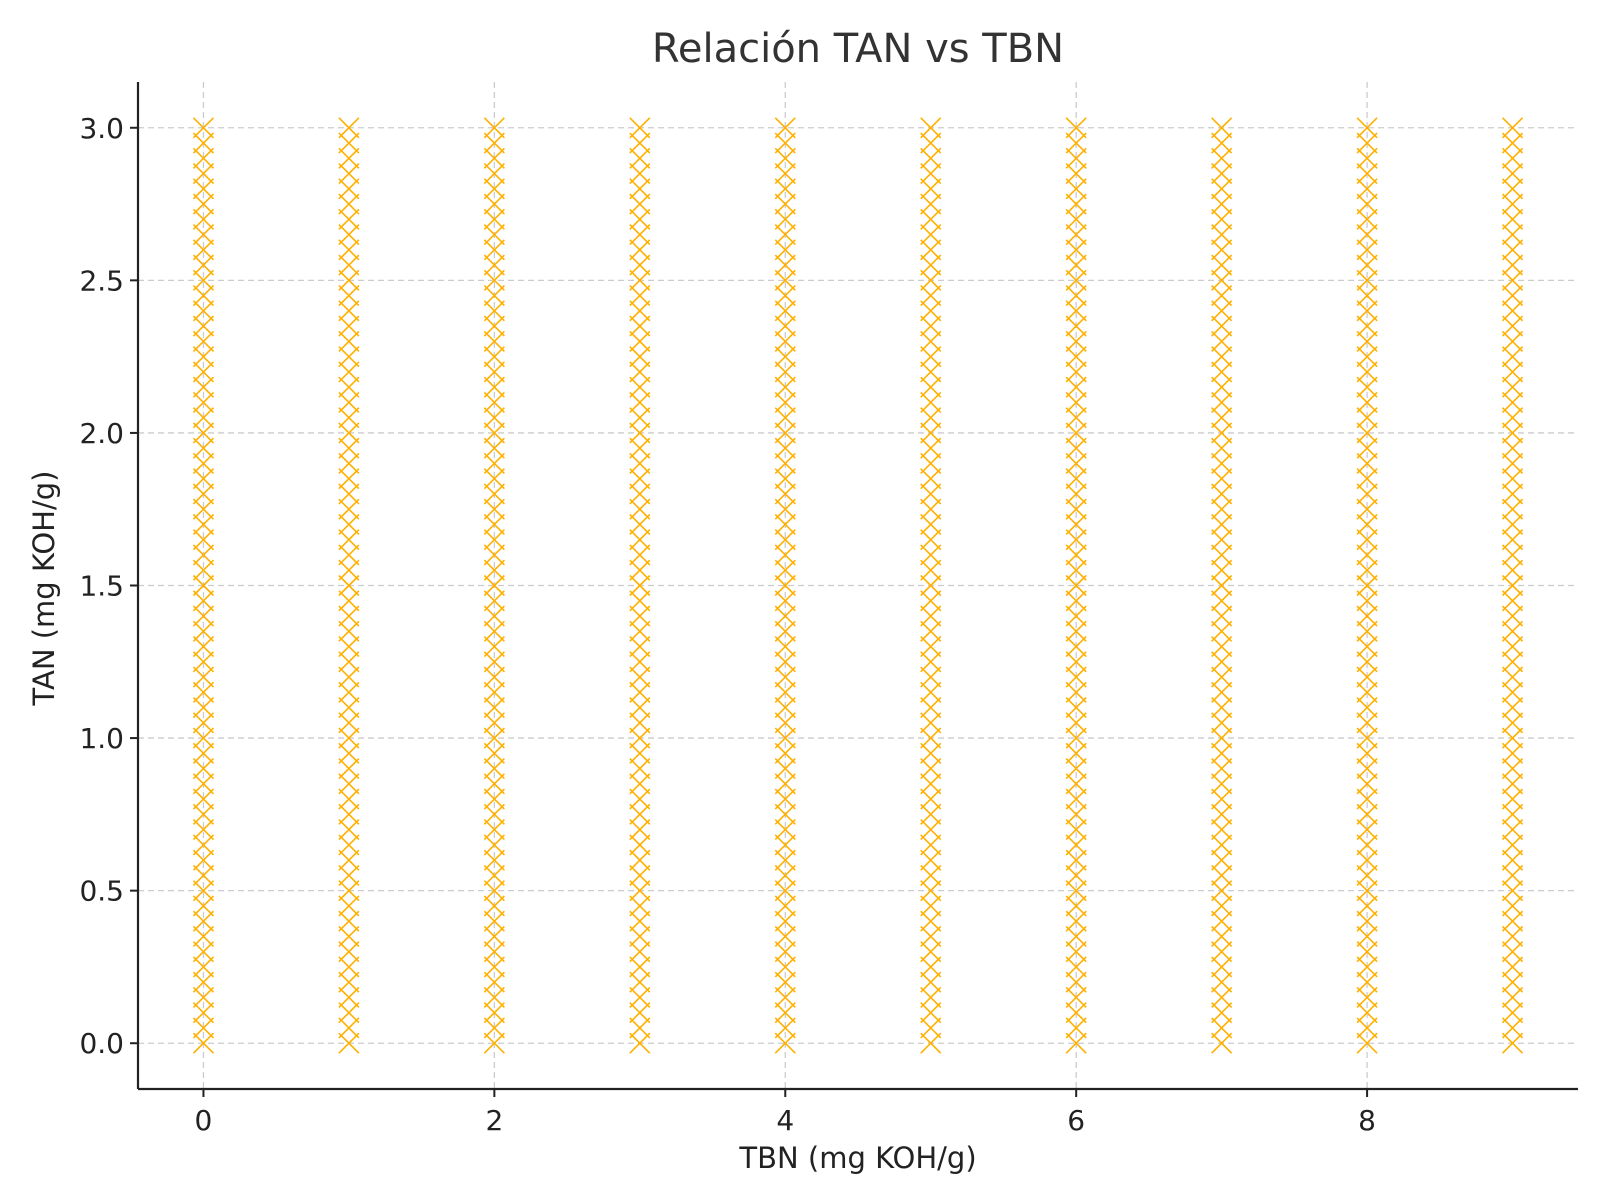 This screenshot has height=1204, width=1600. What do you see at coordinates (1367, 1120) in the screenshot?
I see `x-tick-label: 8` at bounding box center [1367, 1120].